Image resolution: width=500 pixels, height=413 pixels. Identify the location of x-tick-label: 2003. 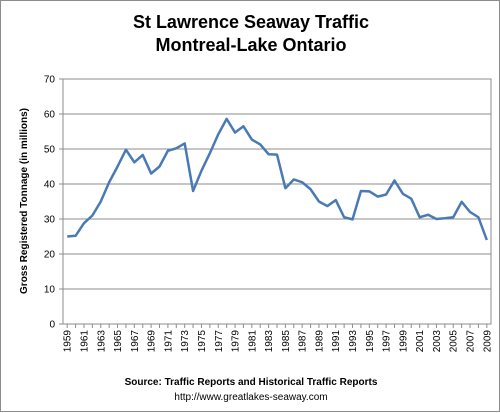
(437, 341).